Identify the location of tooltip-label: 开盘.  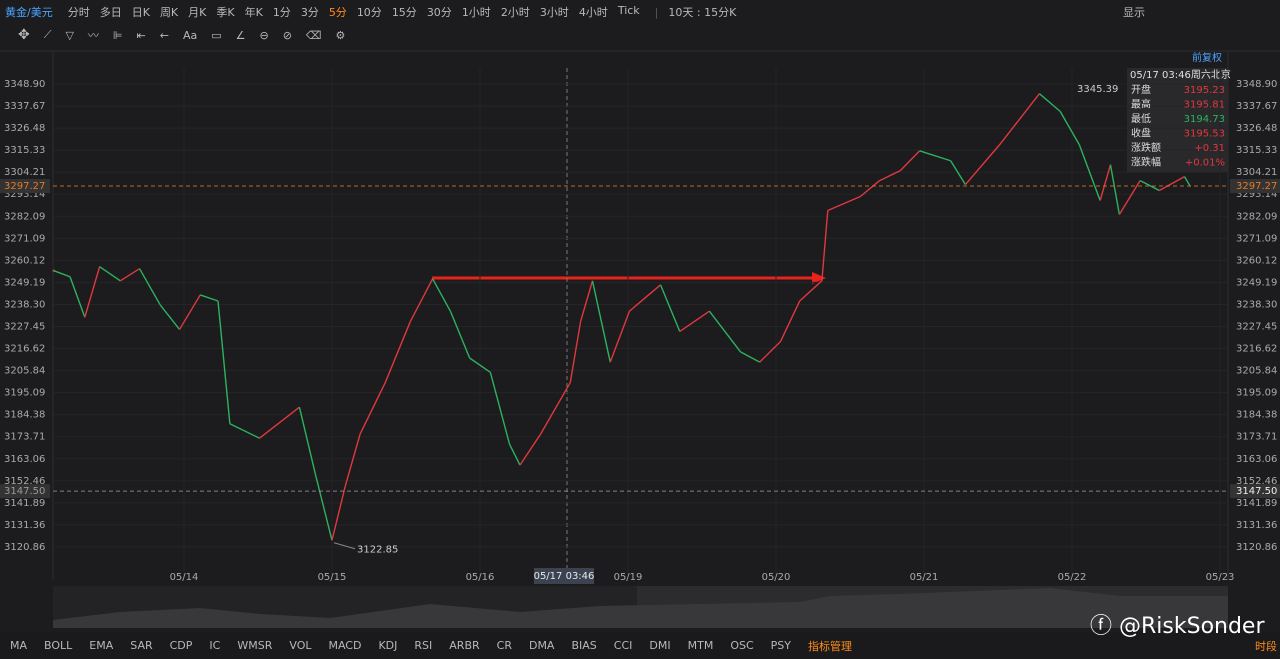
(1141, 89).